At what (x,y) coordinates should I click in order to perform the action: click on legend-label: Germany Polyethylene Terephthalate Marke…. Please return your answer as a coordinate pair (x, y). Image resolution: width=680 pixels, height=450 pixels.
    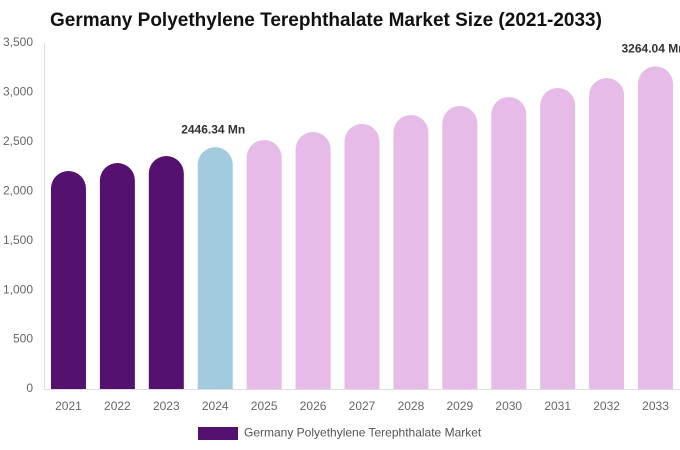
    Looking at the image, I should click on (363, 433).